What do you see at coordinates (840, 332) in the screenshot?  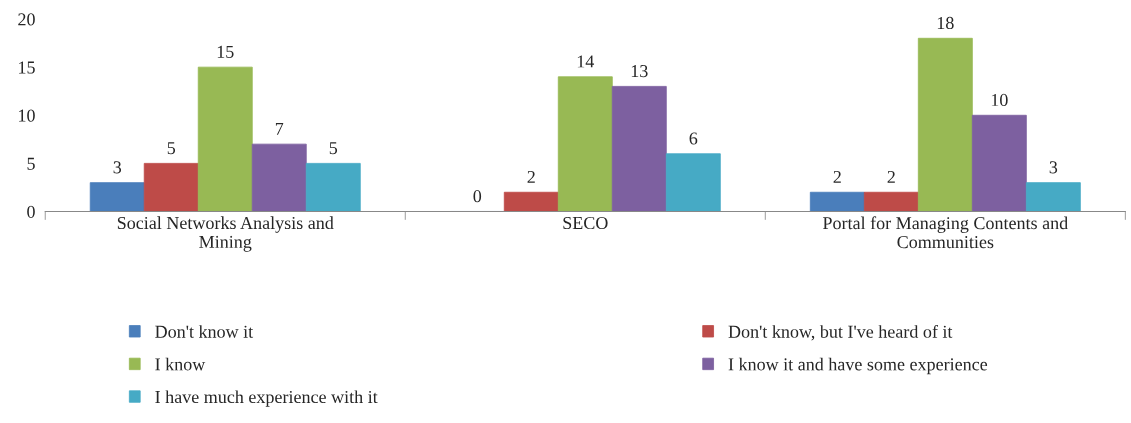 I see `legend-label: Don't know, but I've heard of it` at bounding box center [840, 332].